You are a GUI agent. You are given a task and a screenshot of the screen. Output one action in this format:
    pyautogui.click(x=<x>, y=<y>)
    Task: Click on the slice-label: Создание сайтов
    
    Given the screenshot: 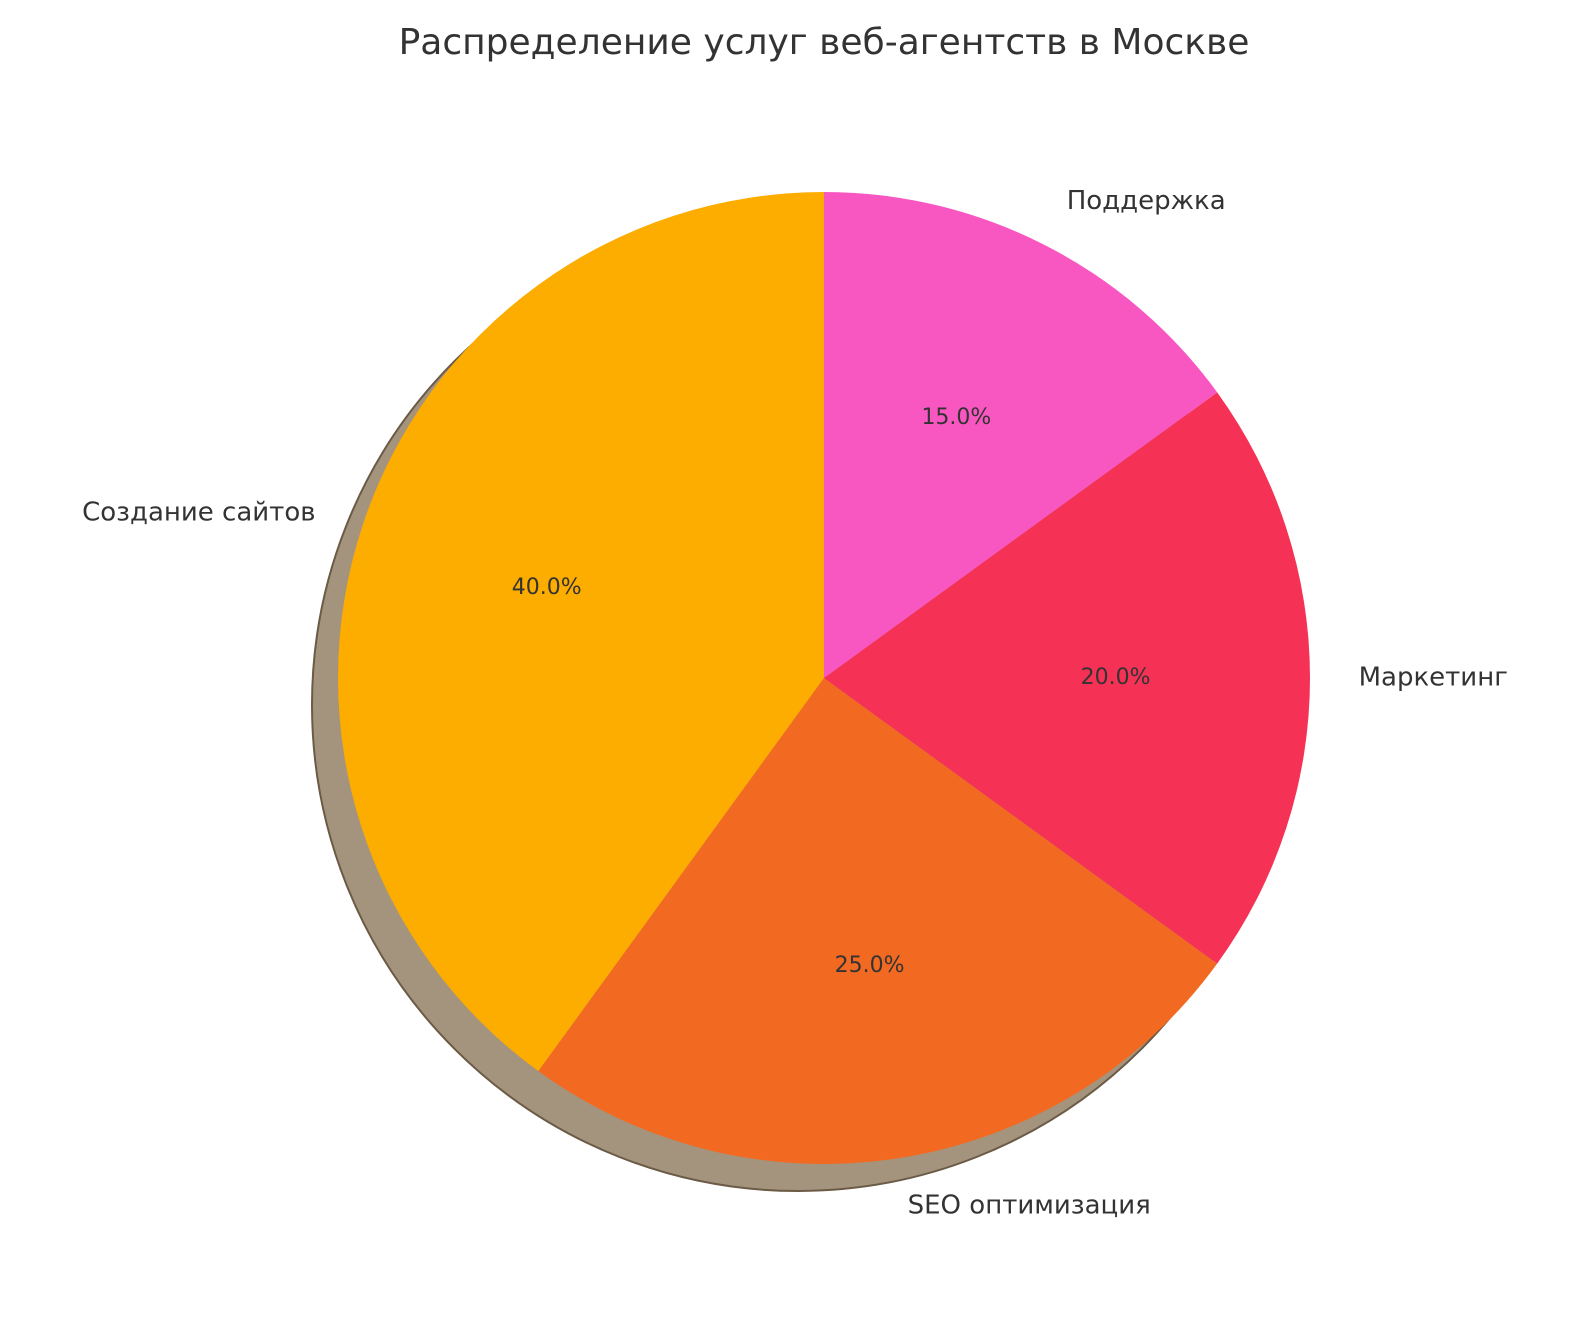 What is the action you would take?
    pyautogui.click(x=198, y=512)
    